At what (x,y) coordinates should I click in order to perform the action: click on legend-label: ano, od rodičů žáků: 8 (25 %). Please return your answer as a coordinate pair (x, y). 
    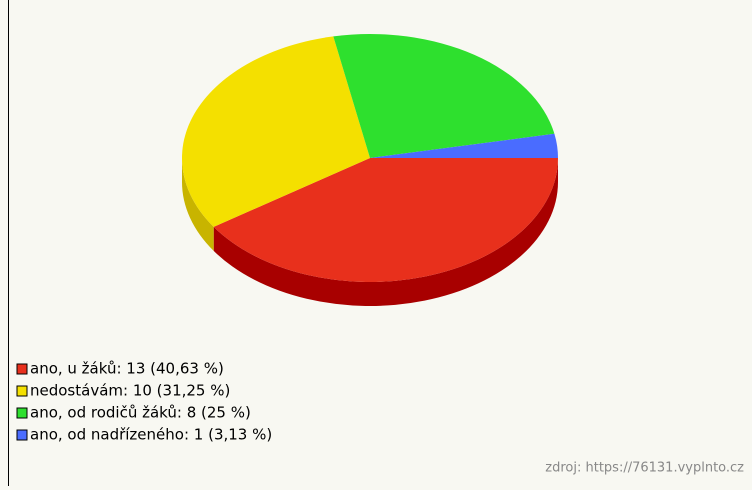
    Looking at the image, I should click on (140, 413).